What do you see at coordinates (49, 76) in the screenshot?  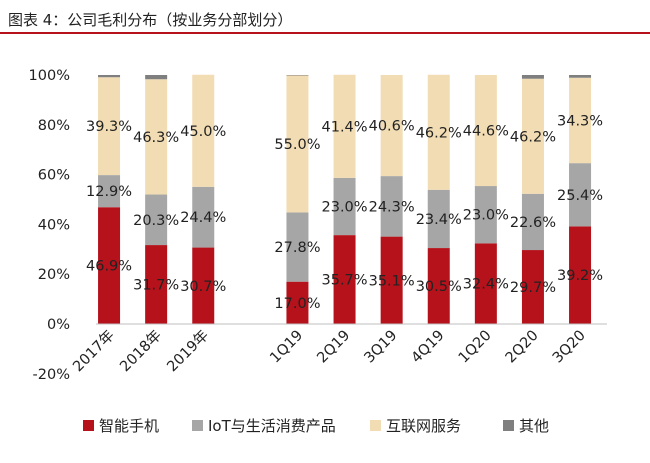 I see `y-tick-label: 100%` at bounding box center [49, 76].